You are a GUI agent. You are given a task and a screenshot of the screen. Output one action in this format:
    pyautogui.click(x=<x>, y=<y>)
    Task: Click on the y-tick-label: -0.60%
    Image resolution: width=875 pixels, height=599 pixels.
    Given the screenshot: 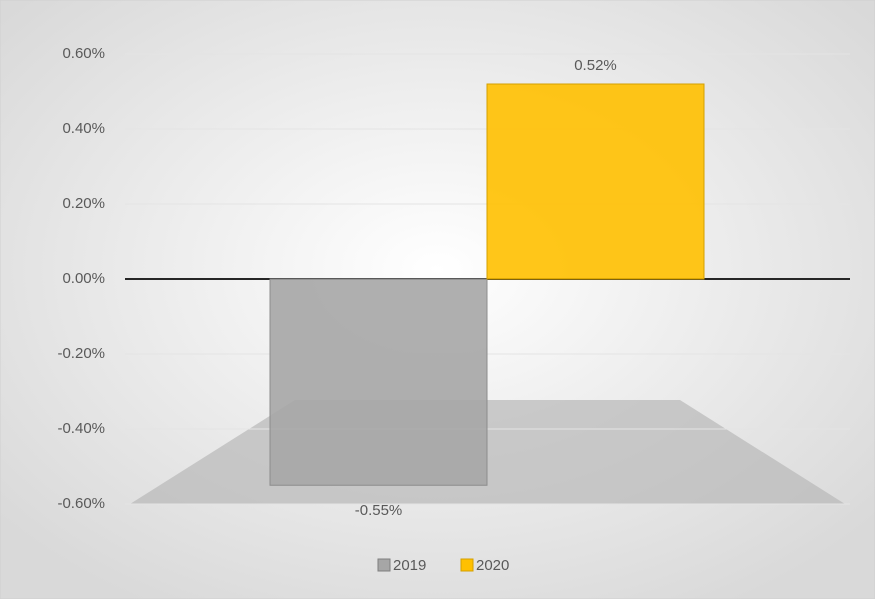 What is the action you would take?
    pyautogui.click(x=81, y=503)
    